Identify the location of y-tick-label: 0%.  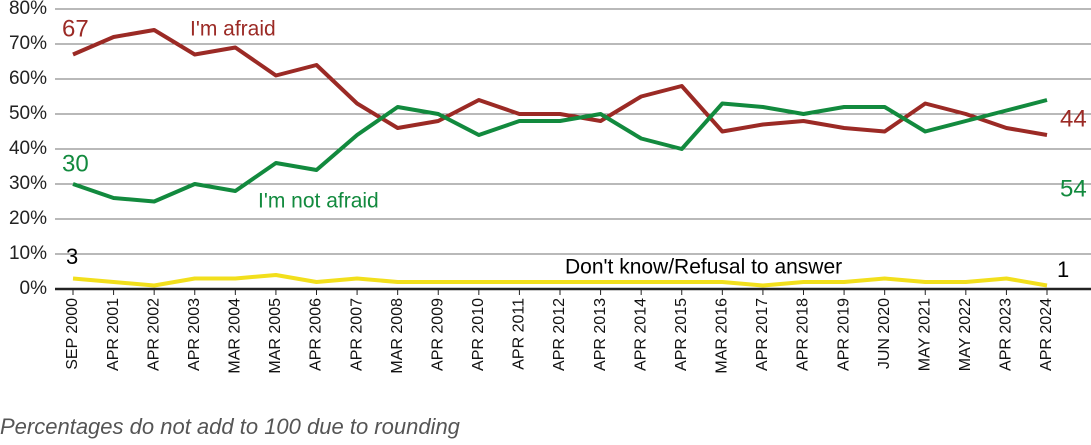
(34, 288).